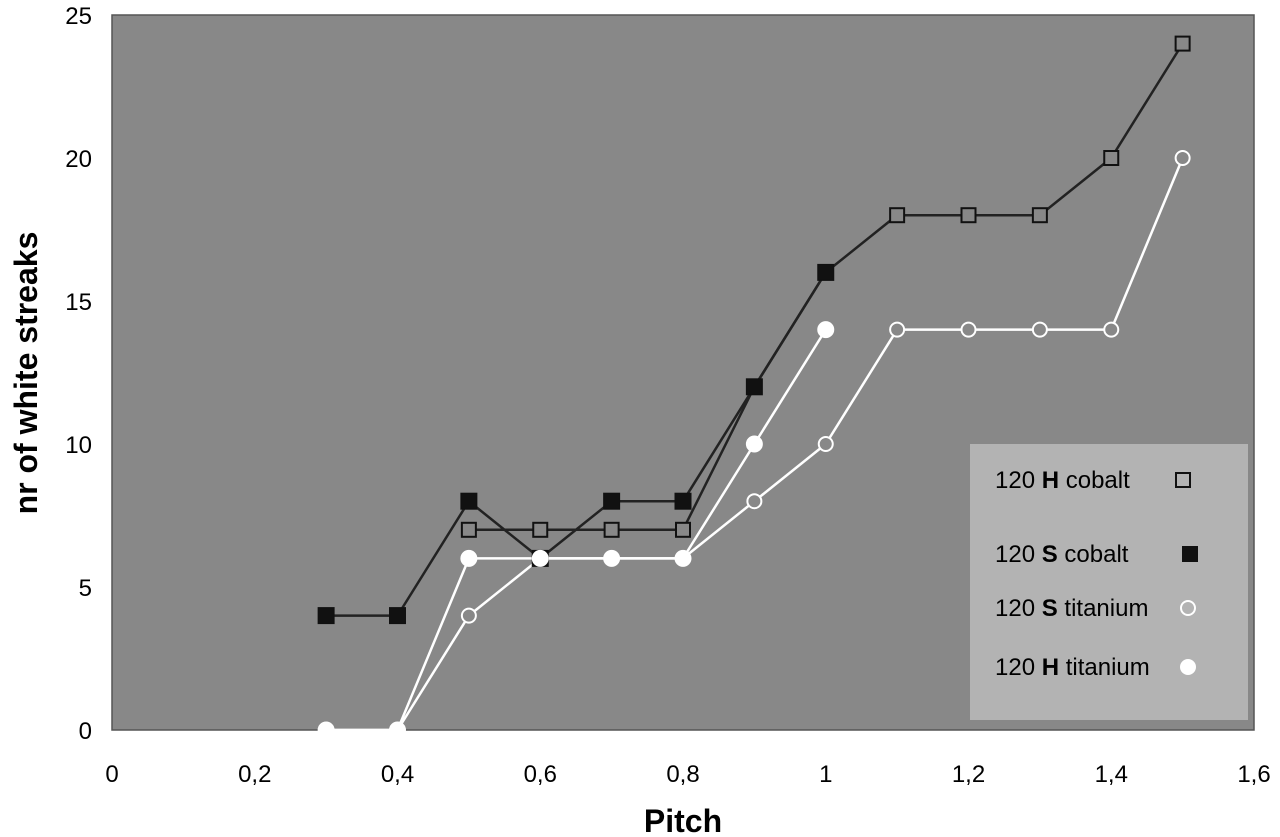 This screenshot has width=1280, height=837. I want to click on y-tick-label: 25, so click(78, 16).